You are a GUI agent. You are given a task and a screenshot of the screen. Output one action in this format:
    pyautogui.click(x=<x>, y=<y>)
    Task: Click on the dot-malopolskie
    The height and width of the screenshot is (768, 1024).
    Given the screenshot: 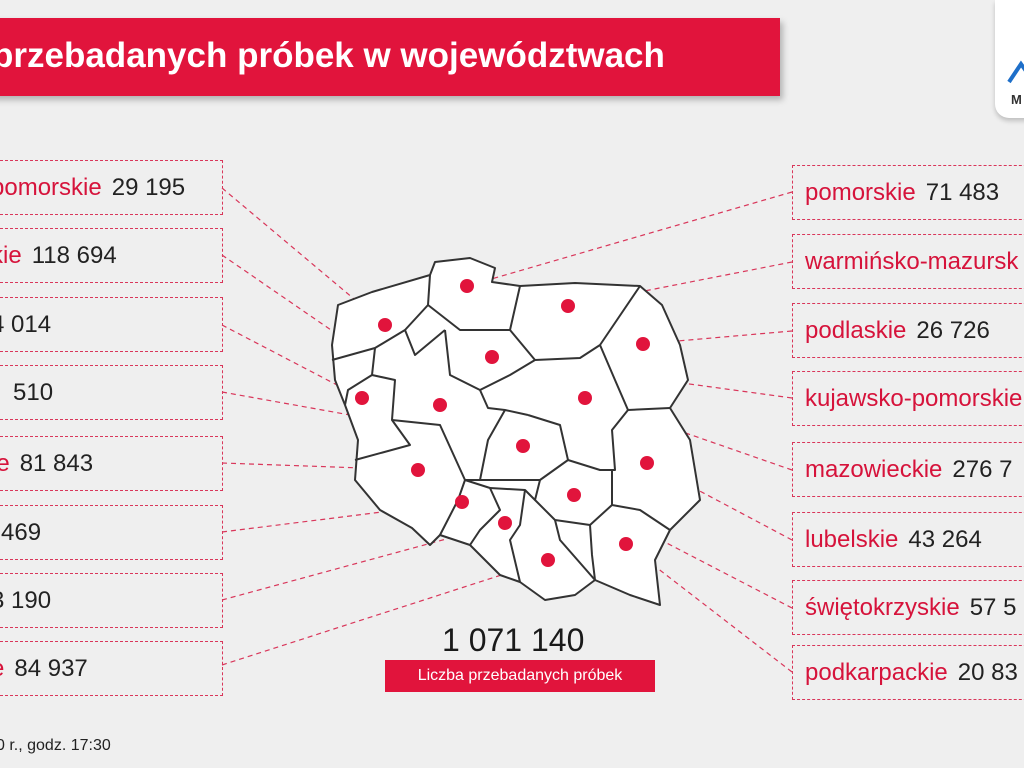 What is the action you would take?
    pyautogui.click(x=548, y=560)
    